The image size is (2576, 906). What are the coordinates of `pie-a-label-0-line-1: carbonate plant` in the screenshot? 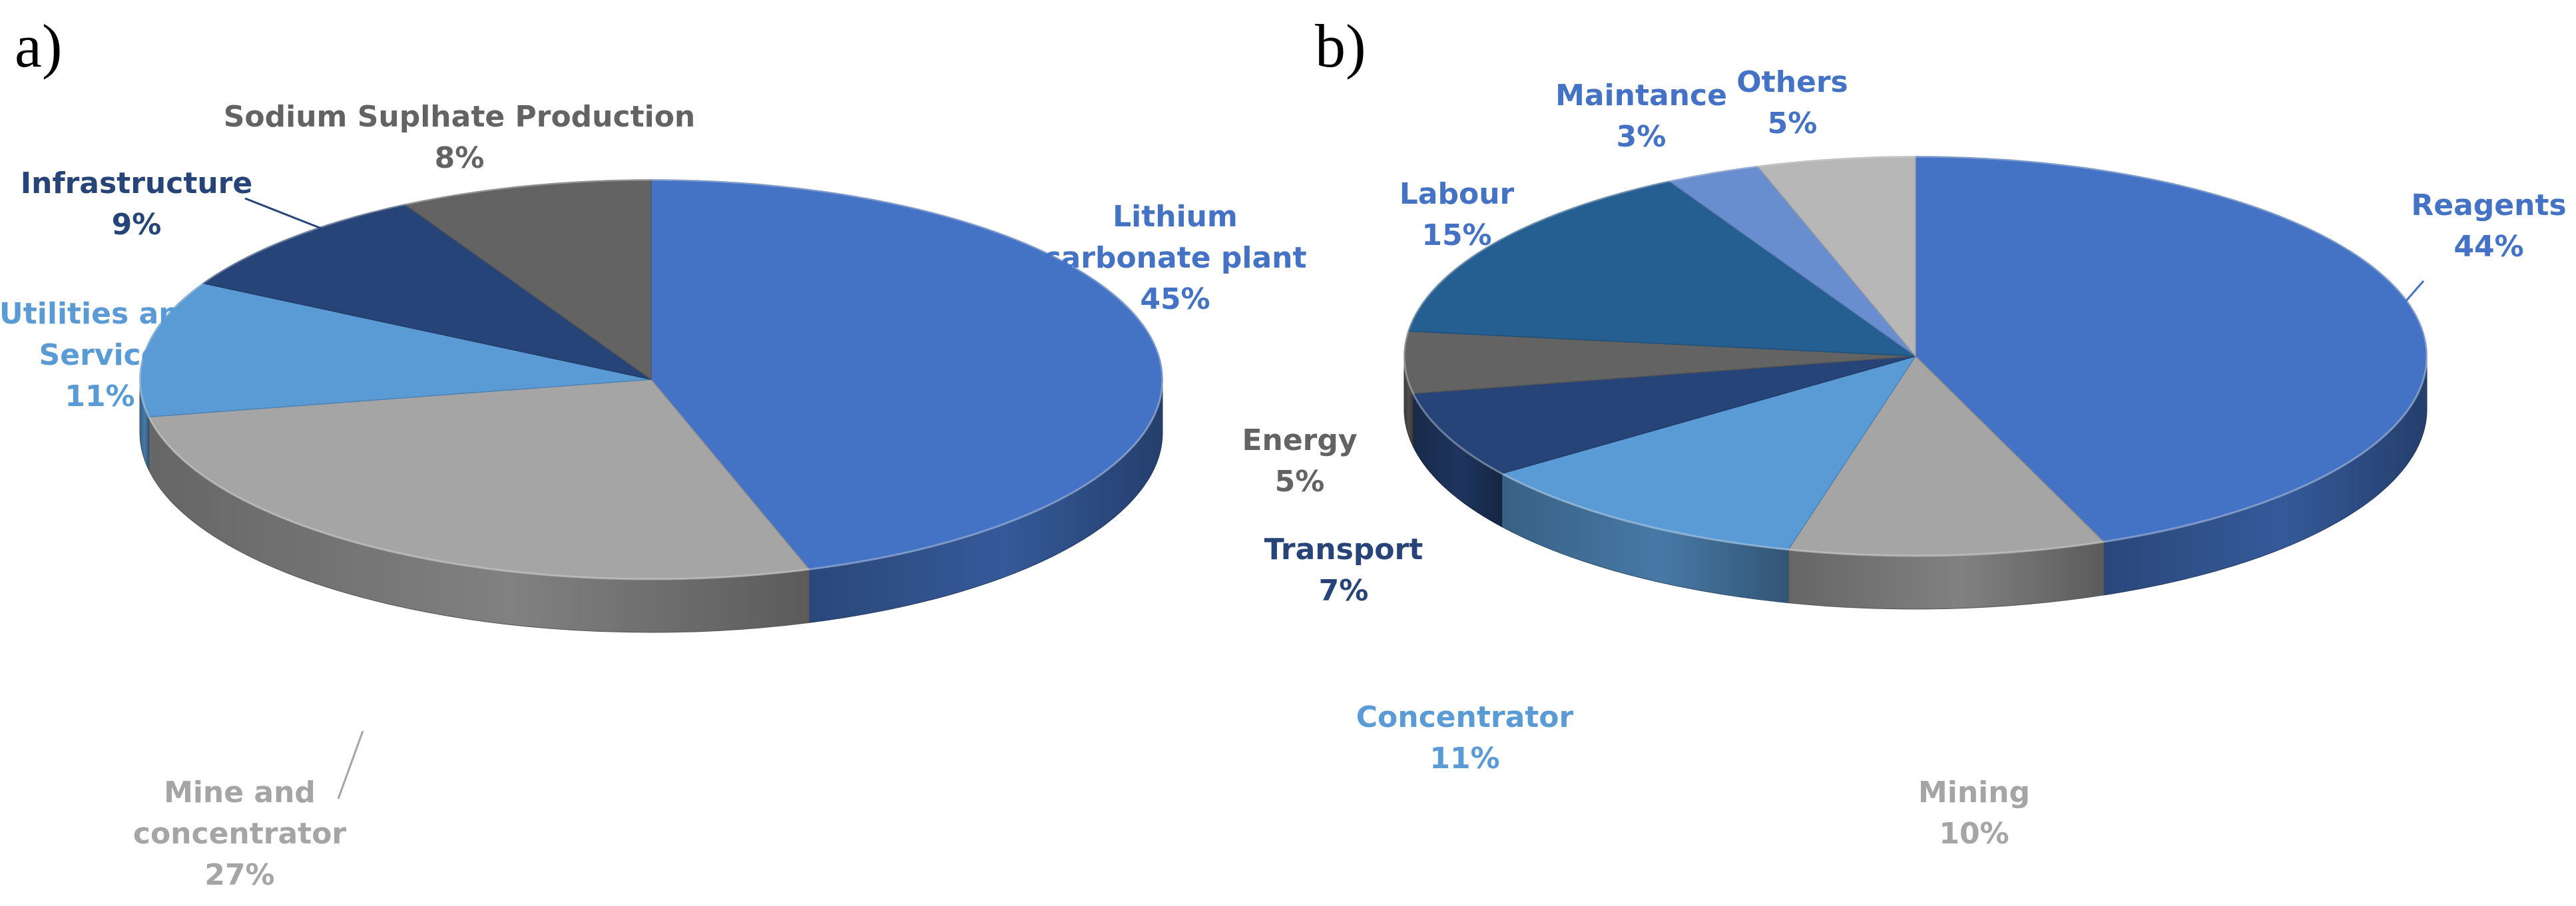 It's located at (1175, 258).